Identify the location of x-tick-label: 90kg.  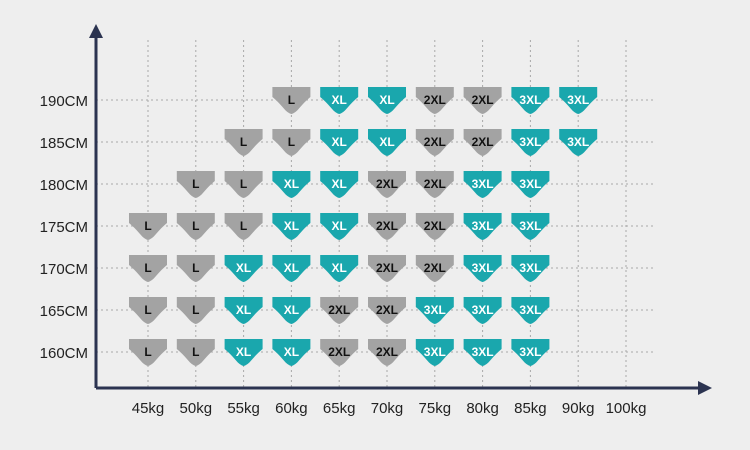
(578, 408).